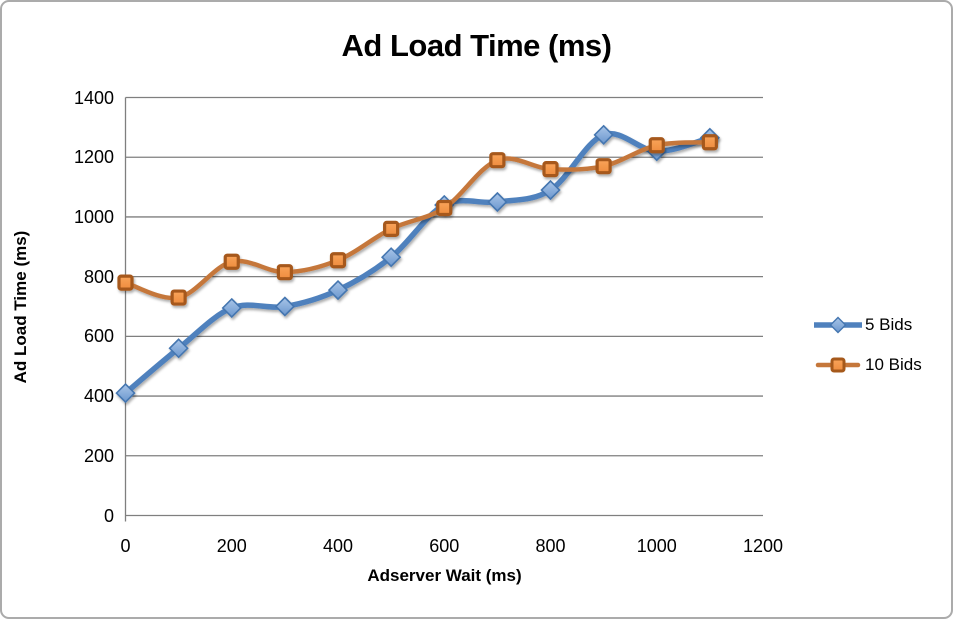 Image resolution: width=953 pixels, height=619 pixels. I want to click on legend: 5 Bids 10 Bids, so click(866, 352).